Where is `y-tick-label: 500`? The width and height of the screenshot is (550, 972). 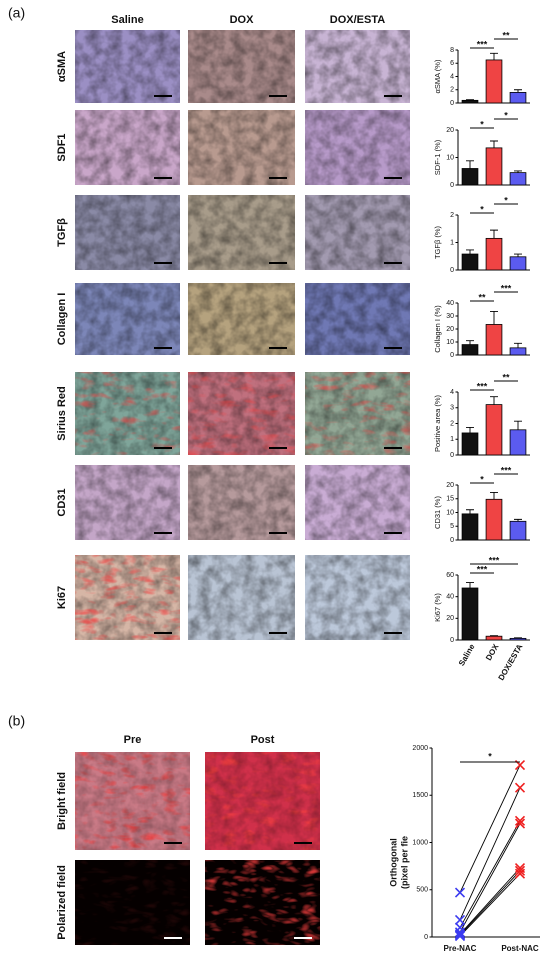
y-tick-label: 500 is located at coordinates (422, 890).